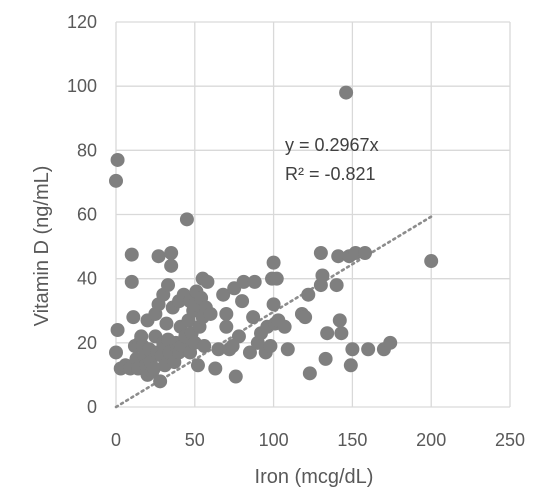  What do you see at coordinates (87, 279) in the screenshot?
I see `y-tick-label: 40` at bounding box center [87, 279].